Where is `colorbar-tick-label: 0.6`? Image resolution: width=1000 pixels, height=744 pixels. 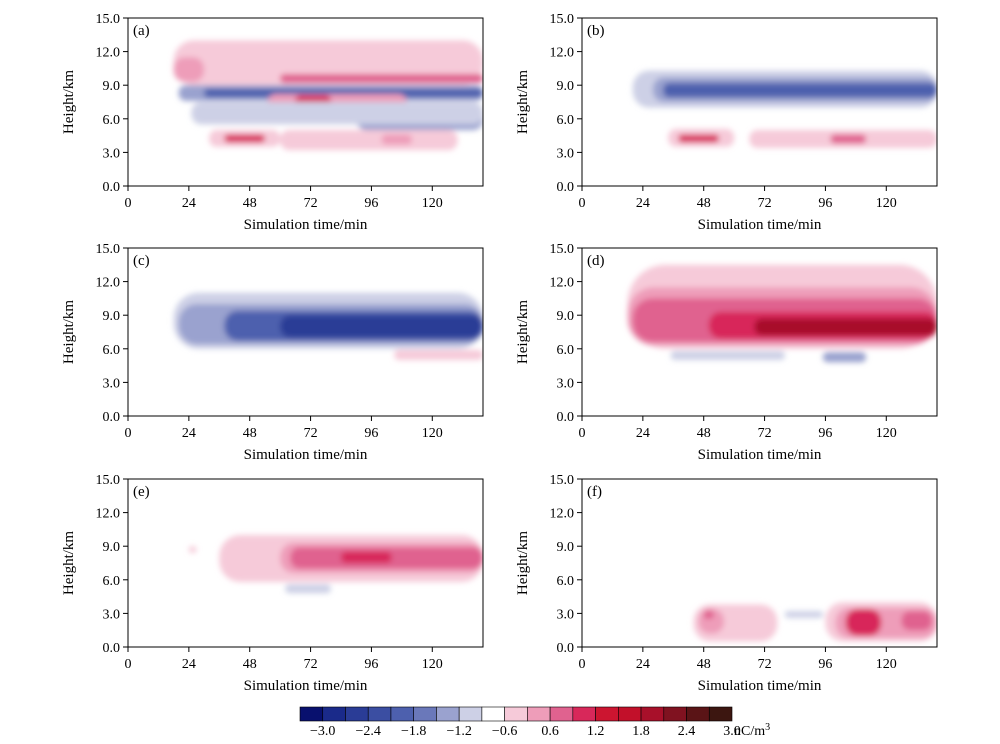 colorbar-tick-label: 0.6 is located at coordinates (550, 731).